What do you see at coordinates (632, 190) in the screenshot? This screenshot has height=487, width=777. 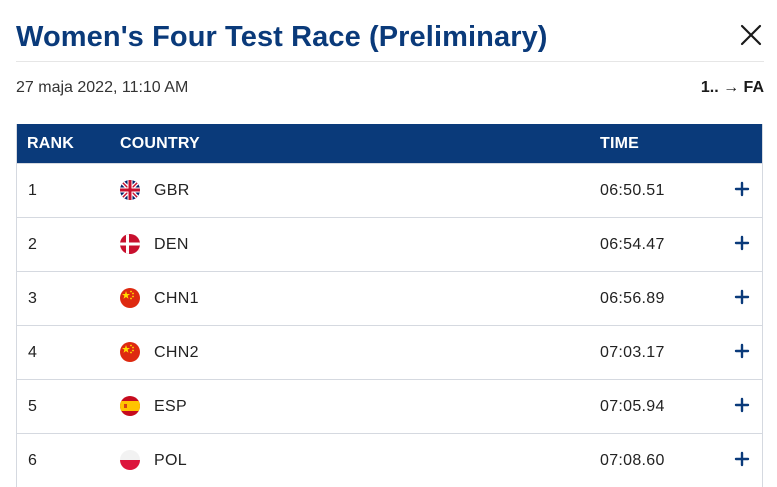 I see `time-cell: 06:50.51` at bounding box center [632, 190].